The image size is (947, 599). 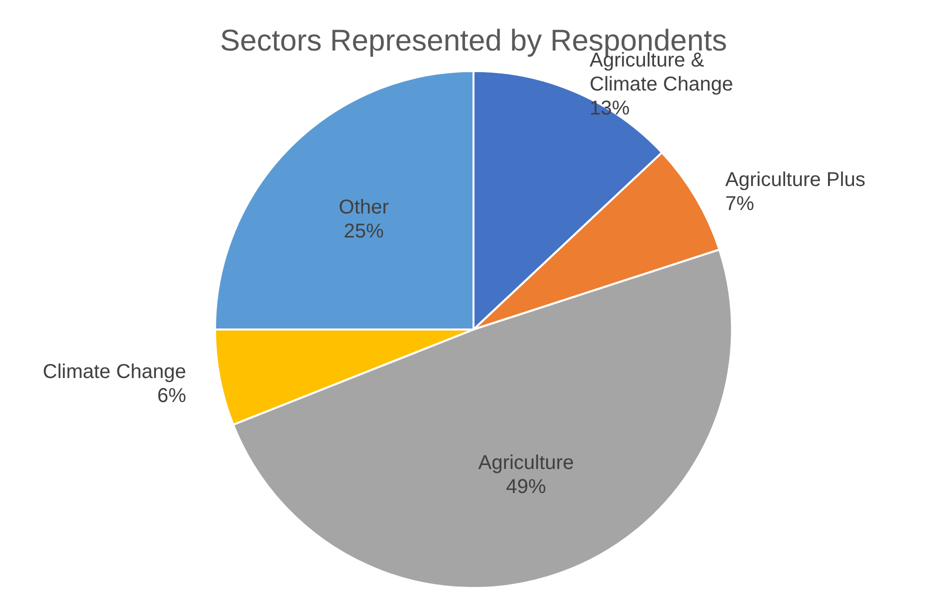 What do you see at coordinates (526, 487) in the screenshot?
I see `data-label: 49%` at bounding box center [526, 487].